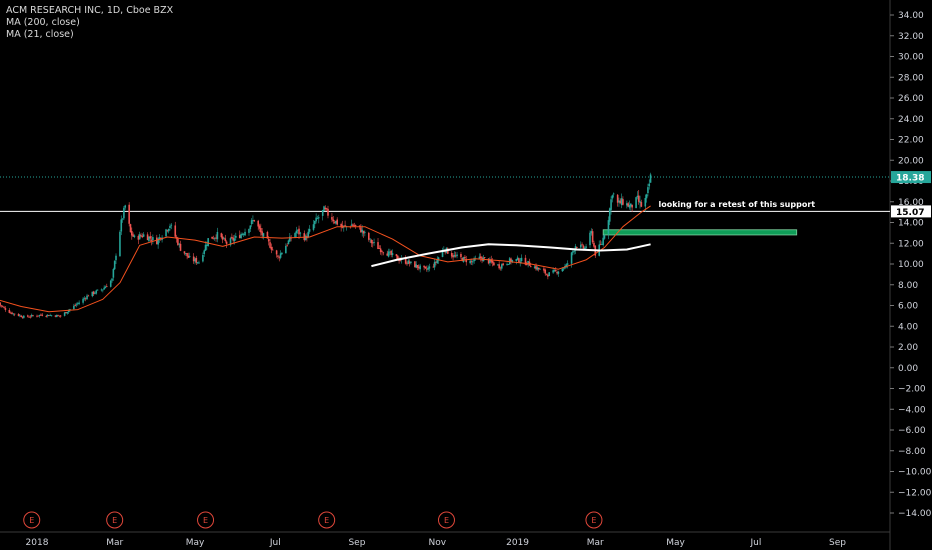 This screenshot has height=550, width=932. I want to click on y-tick-label: 4.00, so click(908, 327).